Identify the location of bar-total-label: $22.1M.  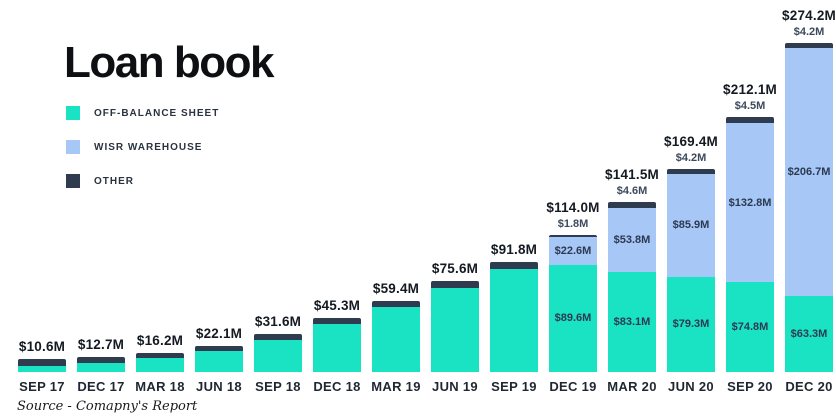
(219, 333).